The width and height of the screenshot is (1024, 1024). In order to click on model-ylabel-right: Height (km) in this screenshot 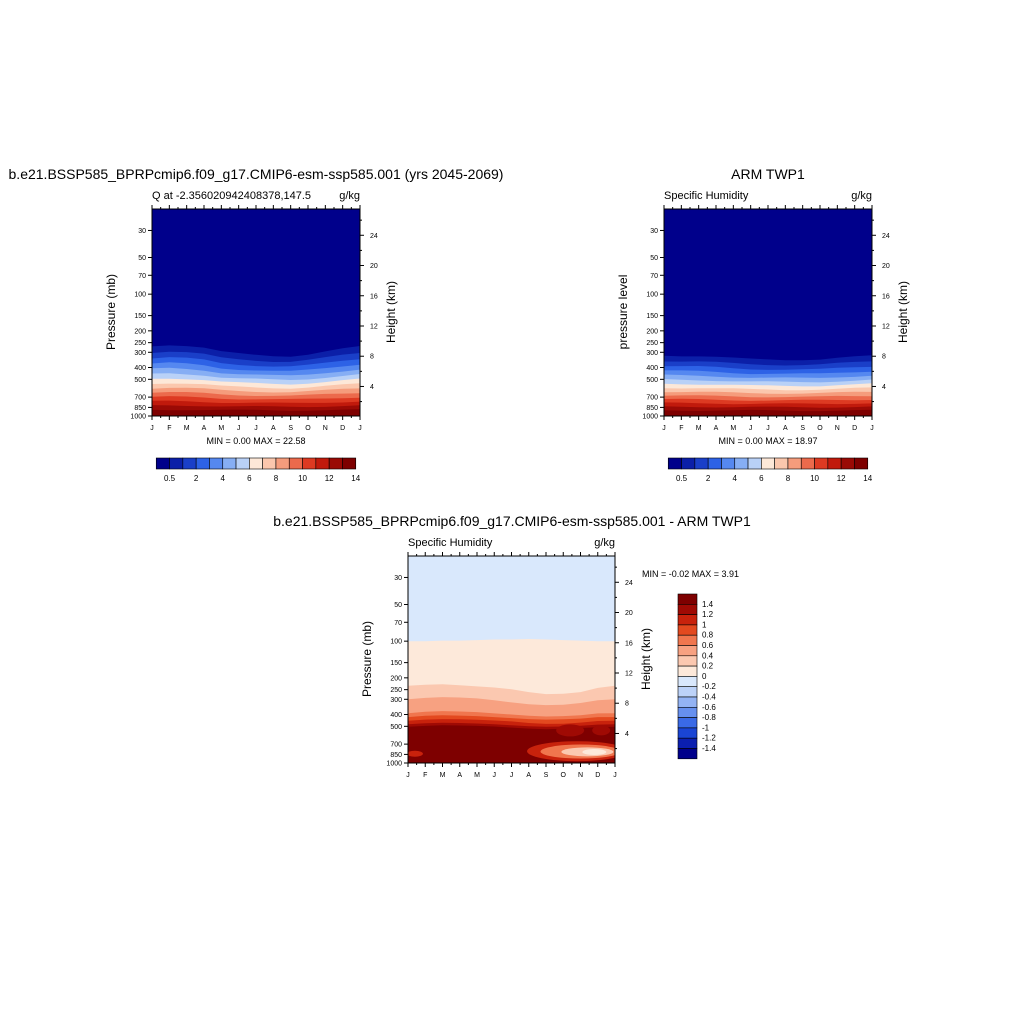, I will do `click(391, 312)`.